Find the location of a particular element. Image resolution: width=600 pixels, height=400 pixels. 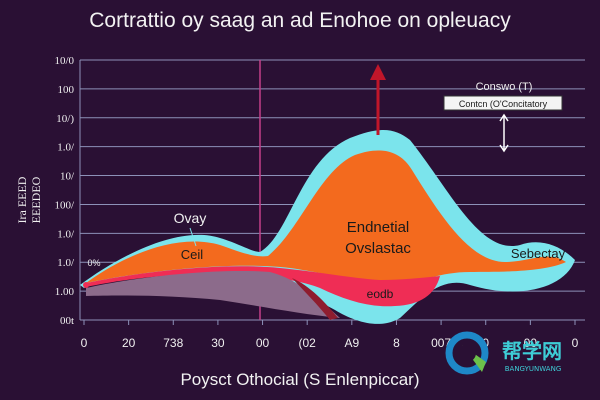

y-tick-label: 100 is located at coordinates (66, 90).